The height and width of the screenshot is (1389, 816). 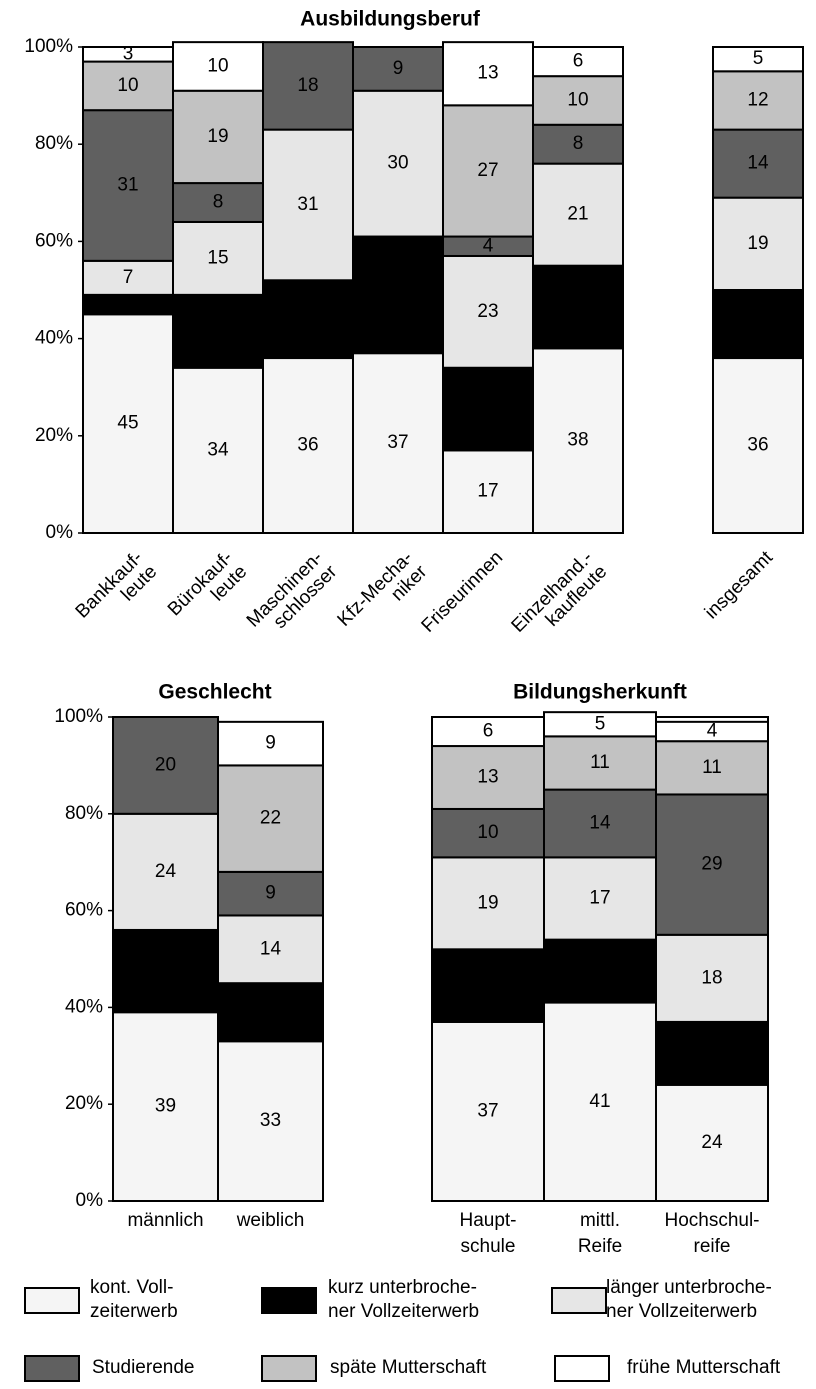 What do you see at coordinates (403, 1299) in the screenshot?
I see `legend-label: kurz unterbroche-ner Vollzeiterwerb` at bounding box center [403, 1299].